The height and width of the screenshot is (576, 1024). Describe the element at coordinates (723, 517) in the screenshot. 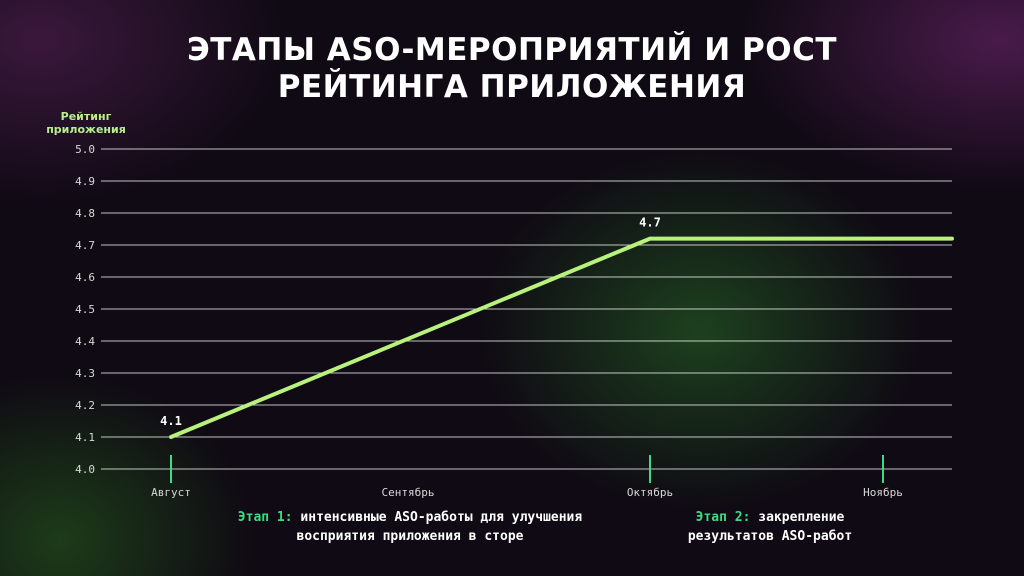

I see `stage-2-label: Этап 2:` at that location.